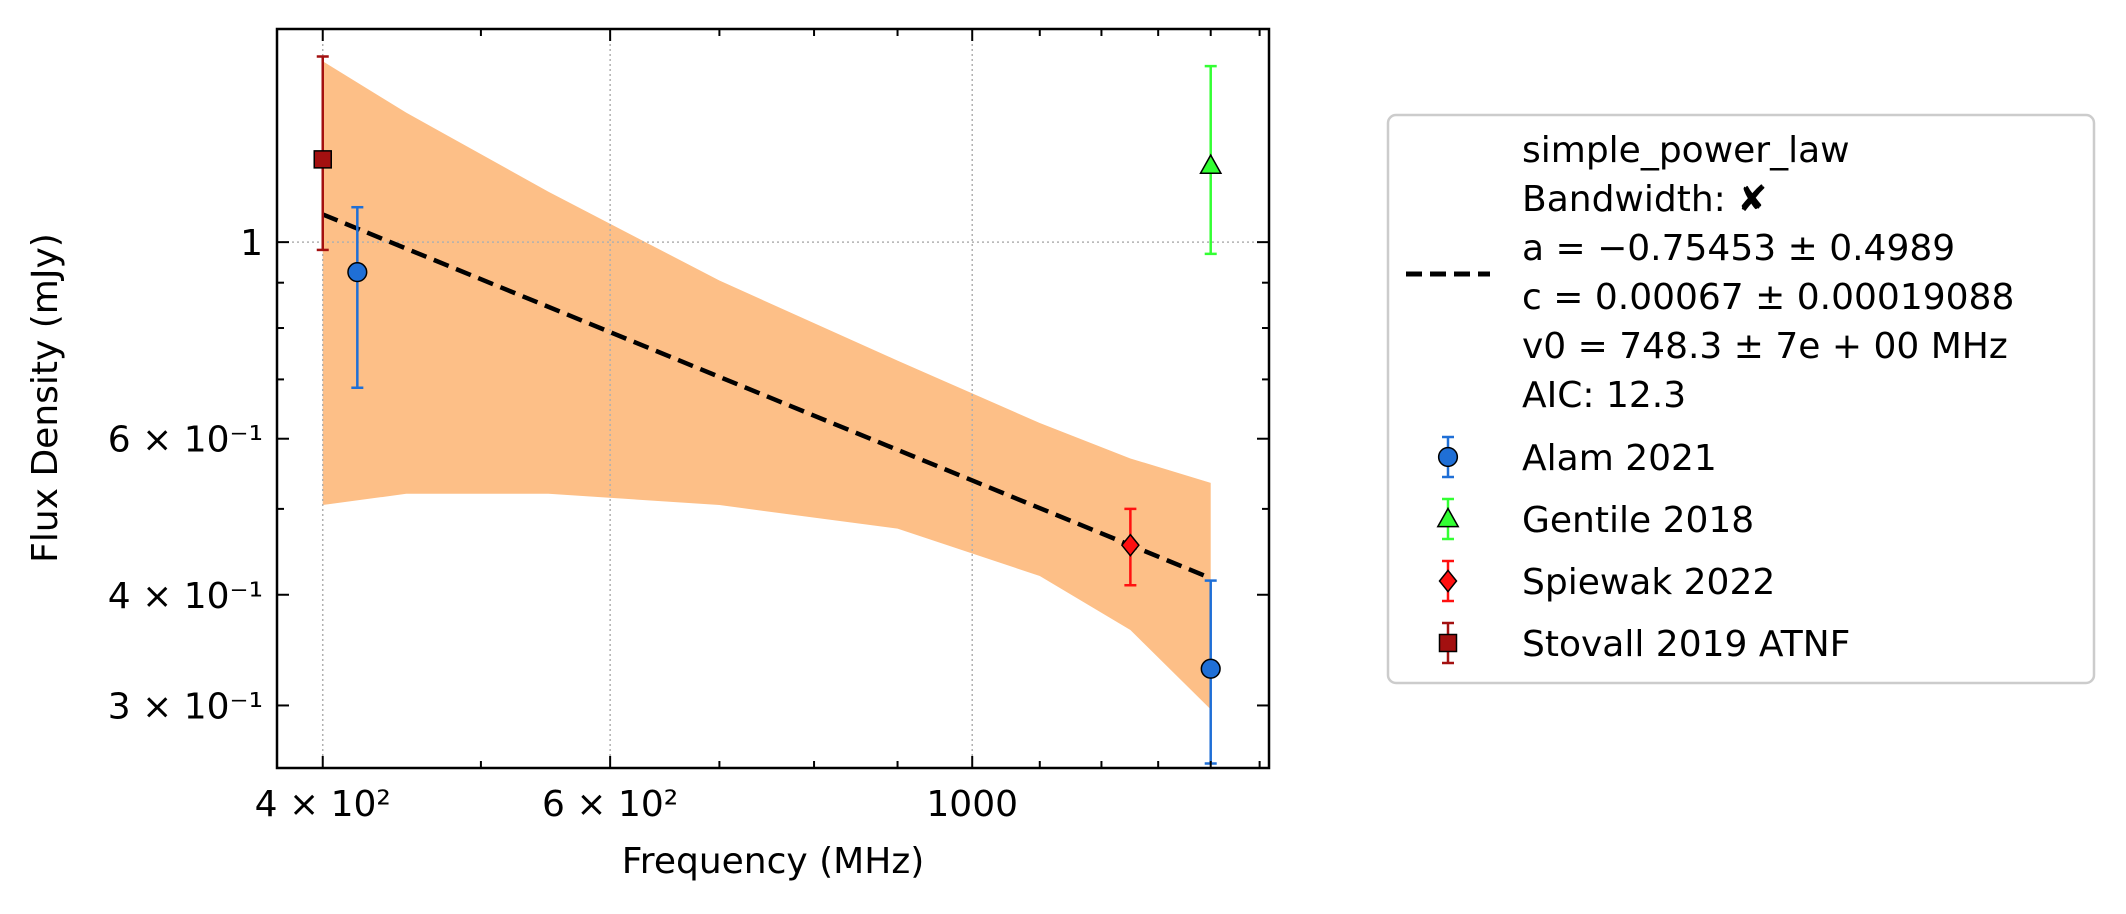 This screenshot has height=914, width=2126. Describe the element at coordinates (1644, 199) in the screenshot. I see `legend-fit-line-1: Bandwidth: ✘` at that location.